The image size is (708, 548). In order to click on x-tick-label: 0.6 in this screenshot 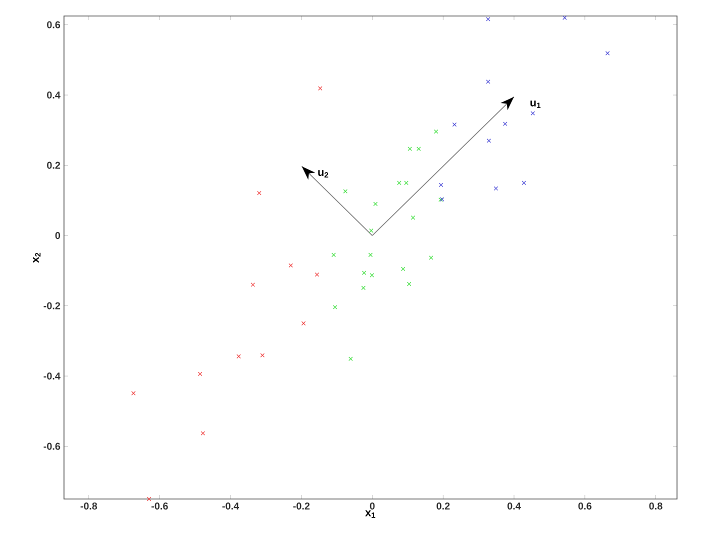, I will do `click(585, 506)`.